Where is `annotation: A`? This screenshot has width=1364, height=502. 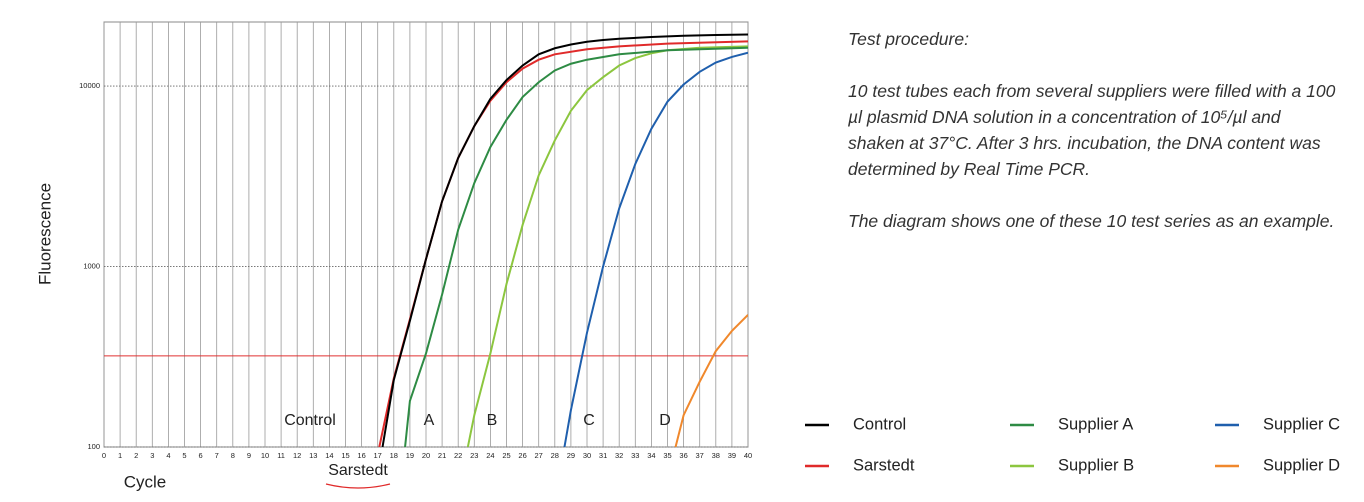
annotation: A is located at coordinates (429, 420).